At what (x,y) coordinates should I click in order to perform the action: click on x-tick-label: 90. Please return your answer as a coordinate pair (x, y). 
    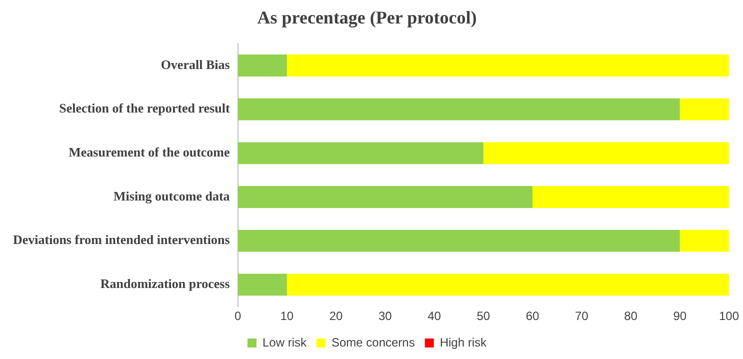
    Looking at the image, I should click on (680, 316).